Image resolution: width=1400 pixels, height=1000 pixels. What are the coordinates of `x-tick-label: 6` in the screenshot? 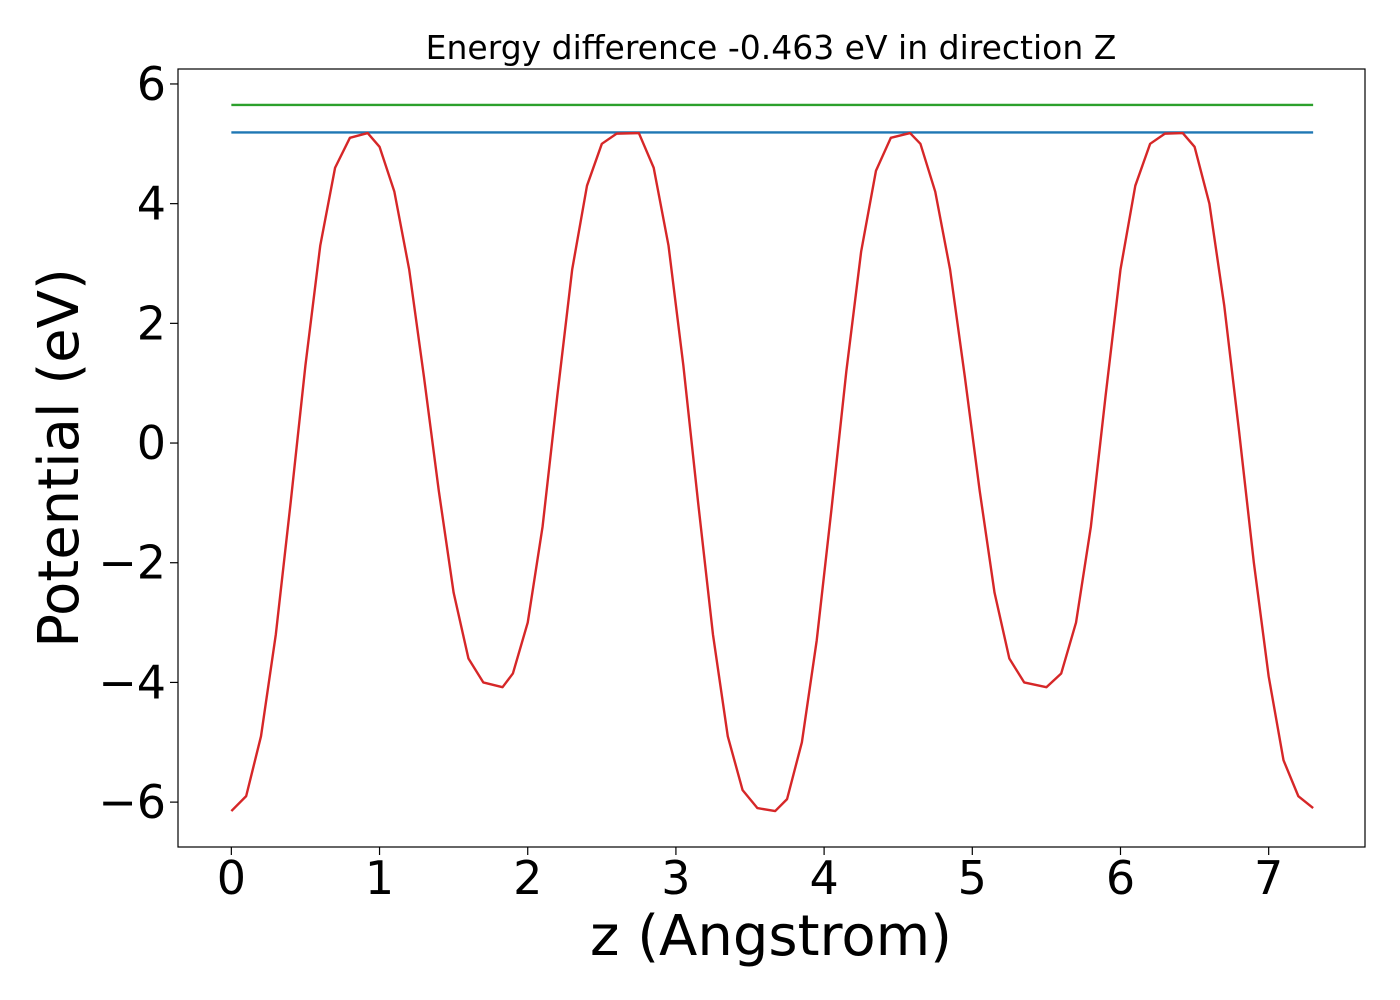 It's located at (1120, 878).